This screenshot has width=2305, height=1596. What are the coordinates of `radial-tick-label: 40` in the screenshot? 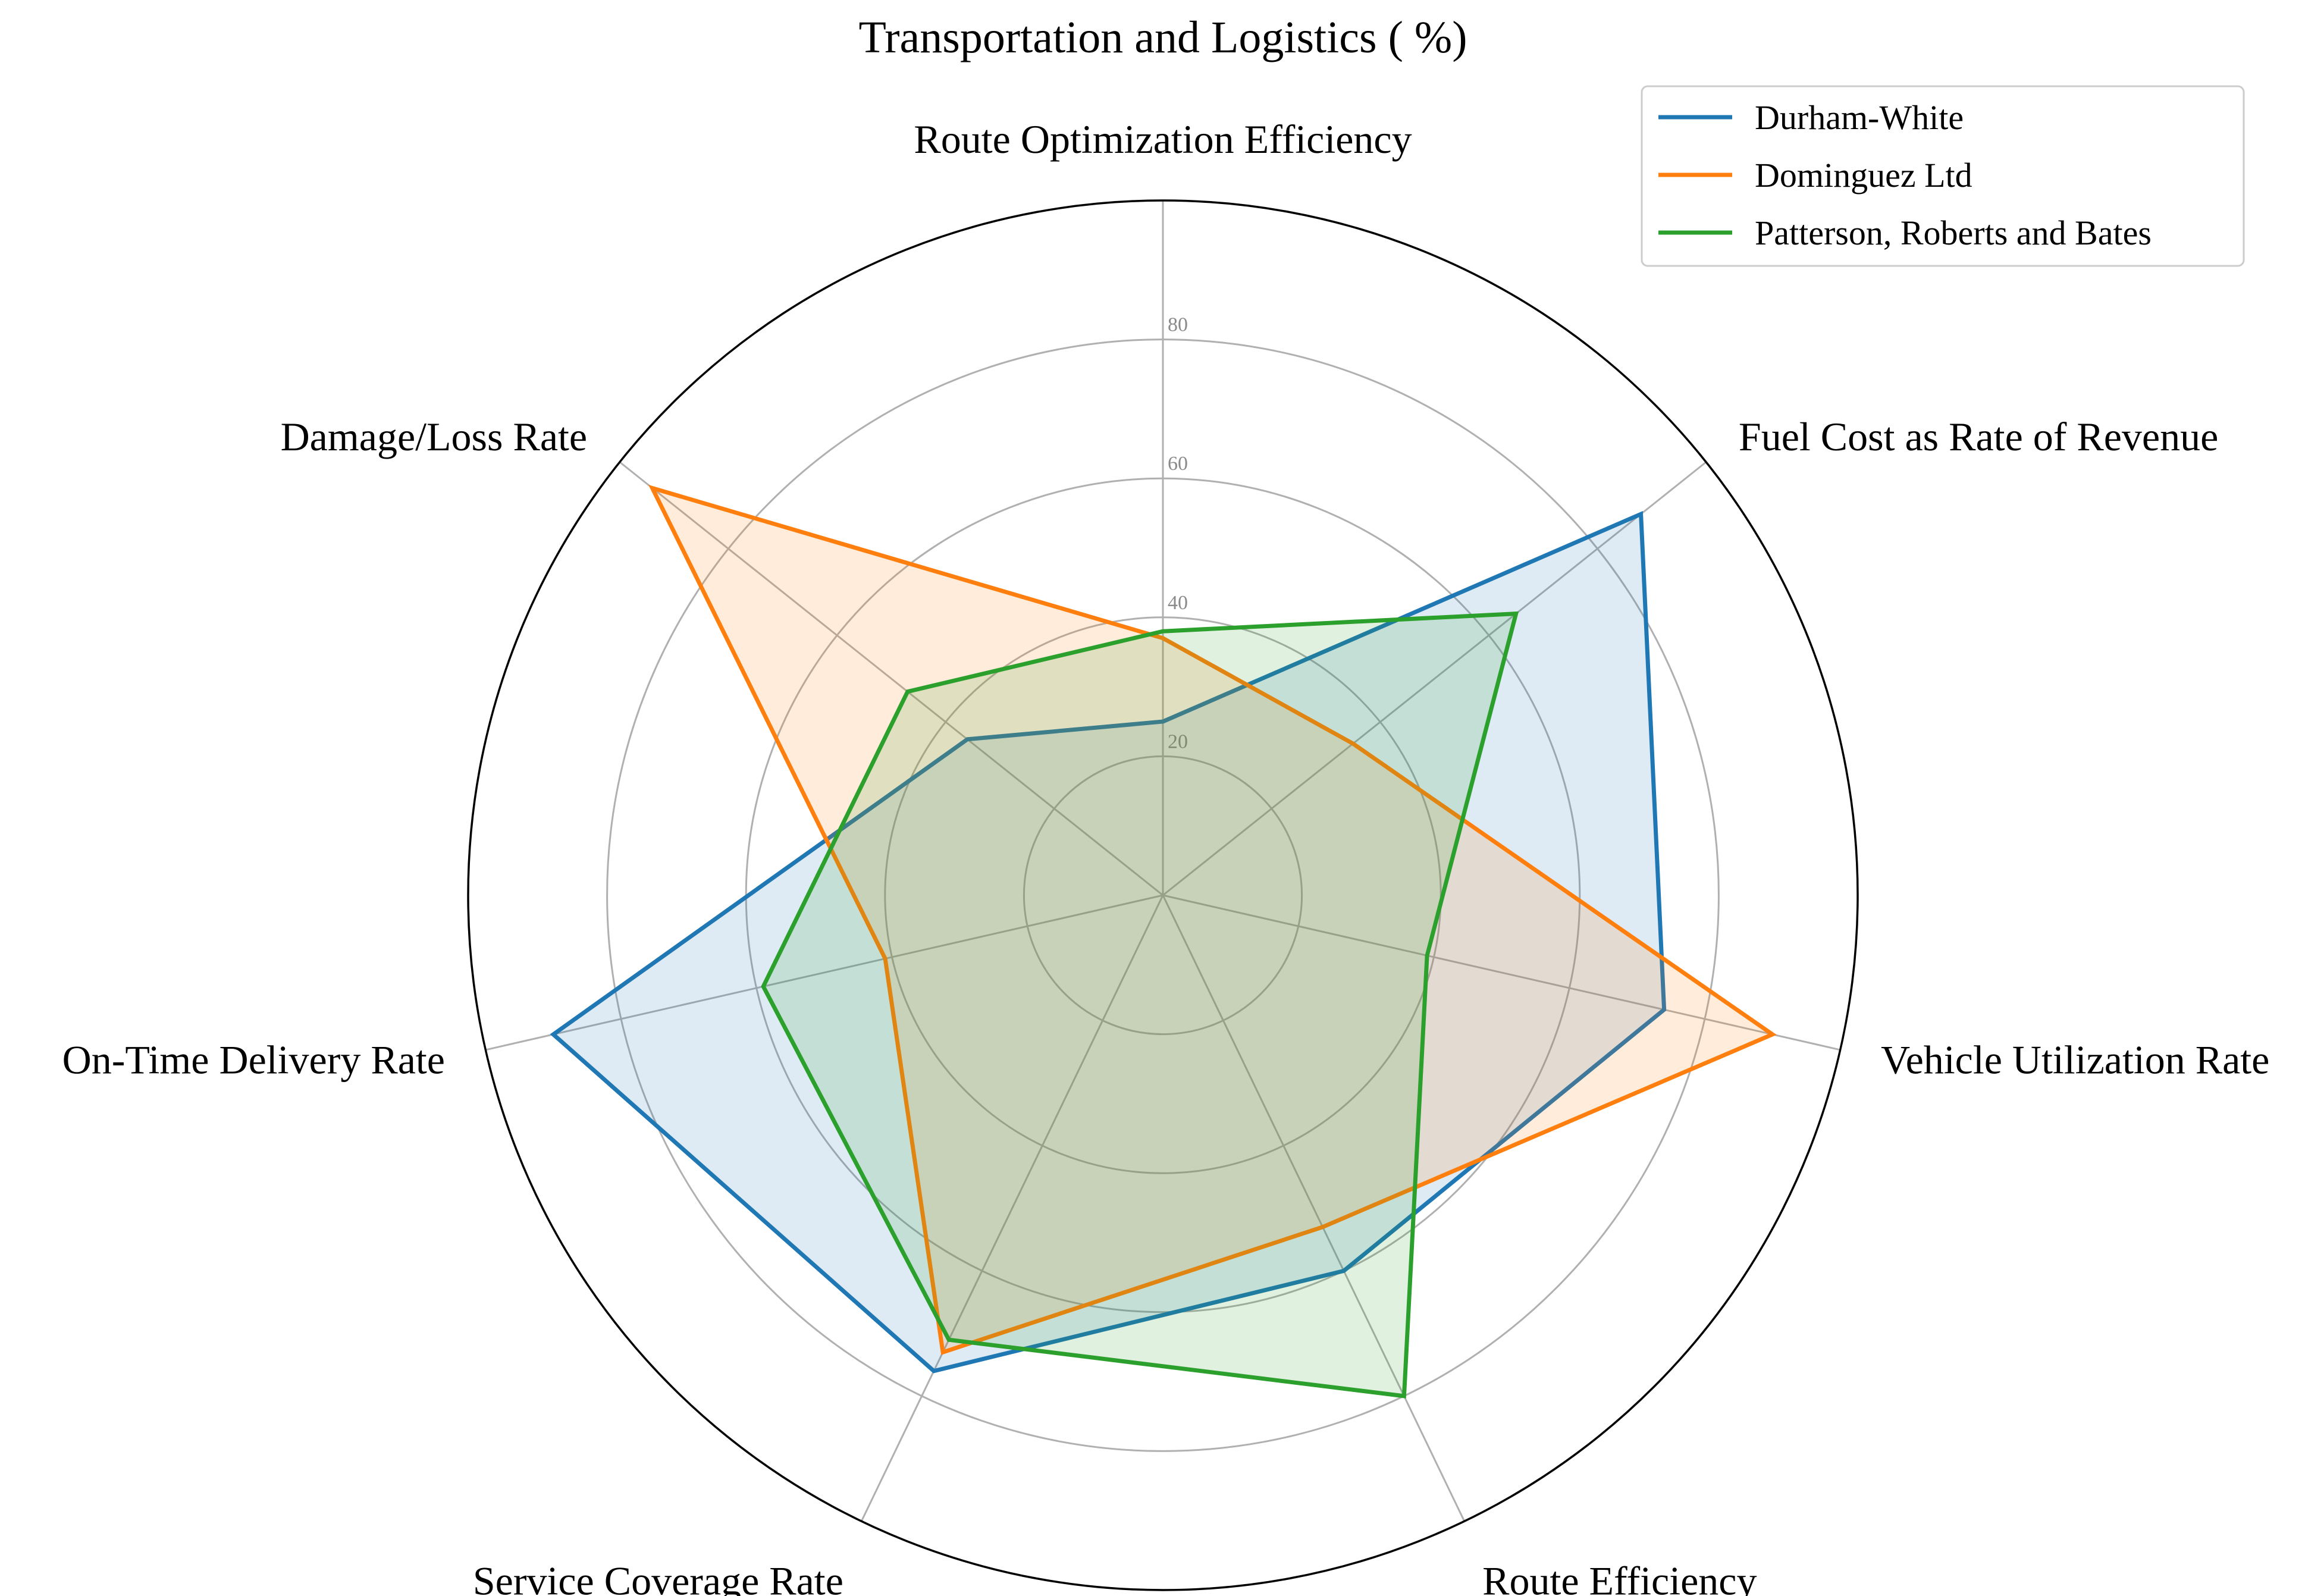 It's located at (1178, 603).